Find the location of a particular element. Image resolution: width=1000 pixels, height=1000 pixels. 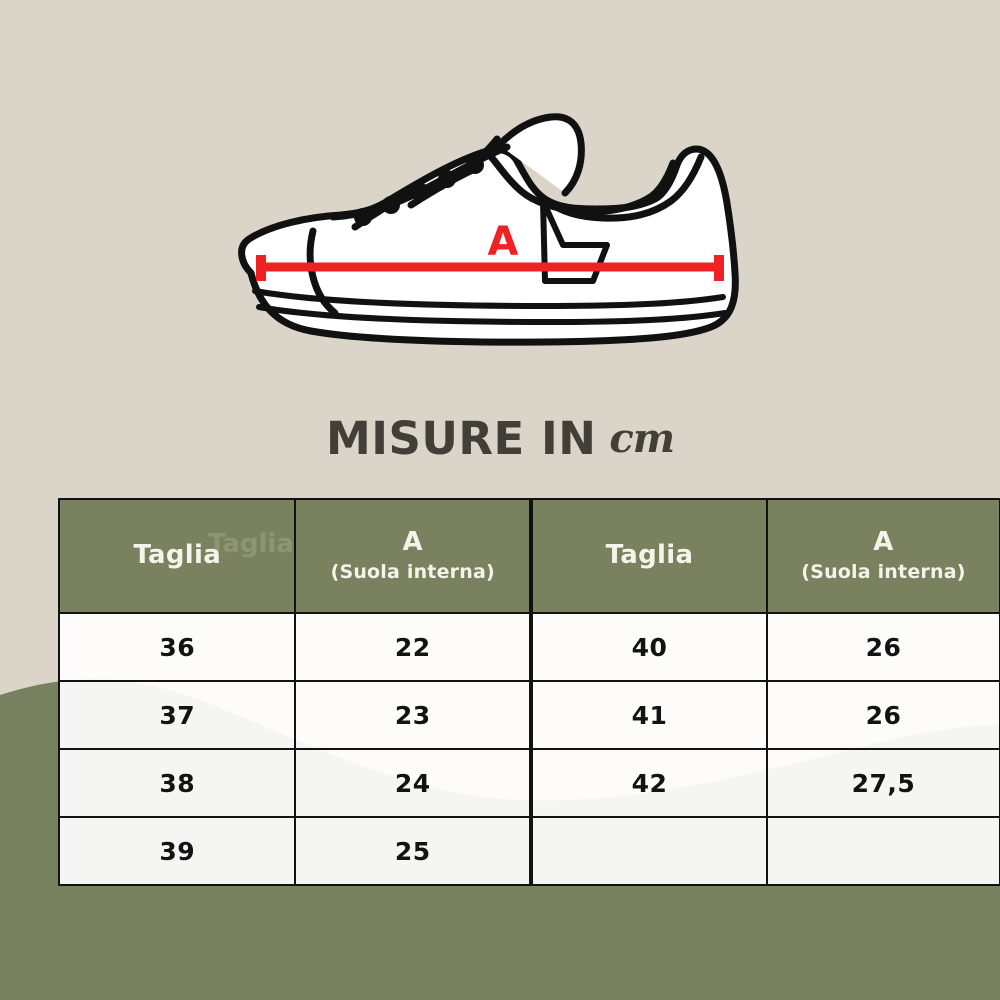

table-row: 36 22 is located at coordinates (294, 647).